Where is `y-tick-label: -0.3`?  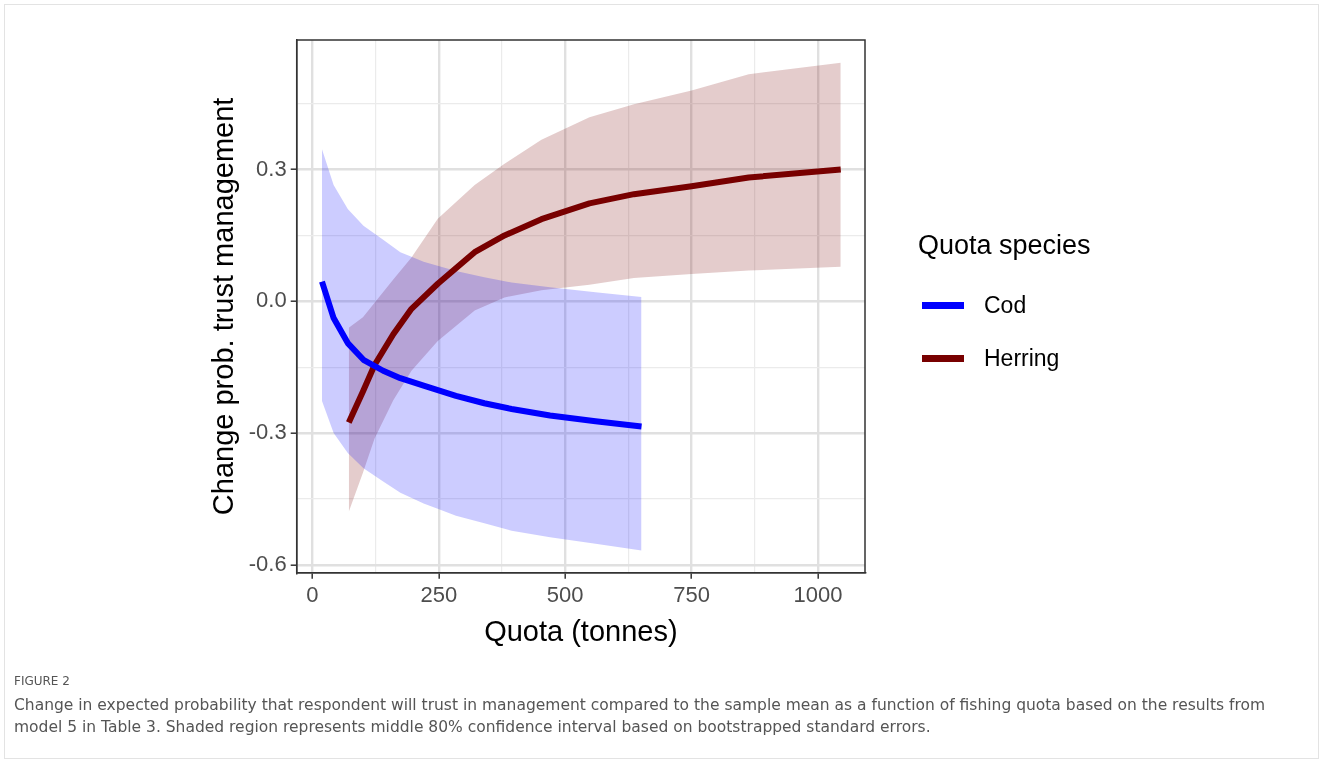 y-tick-label: -0.3 is located at coordinates (267, 432).